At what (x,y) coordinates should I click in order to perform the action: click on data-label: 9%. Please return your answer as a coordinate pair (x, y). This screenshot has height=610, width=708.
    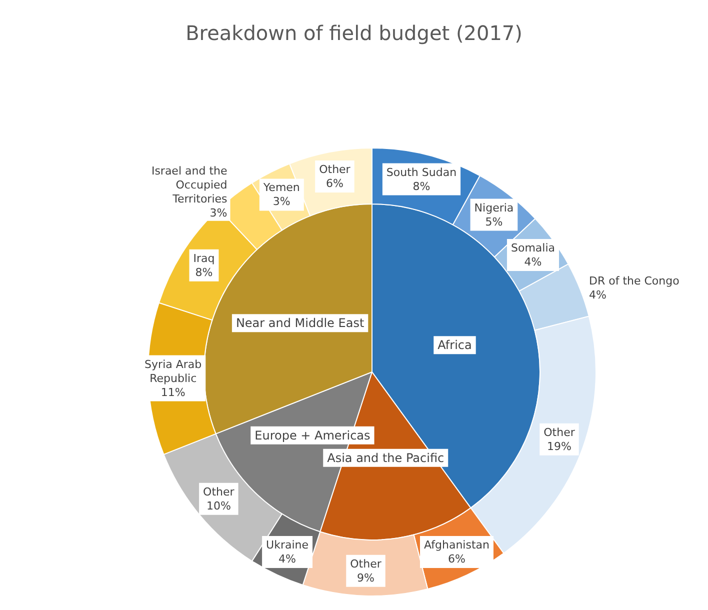
    Looking at the image, I should click on (365, 577).